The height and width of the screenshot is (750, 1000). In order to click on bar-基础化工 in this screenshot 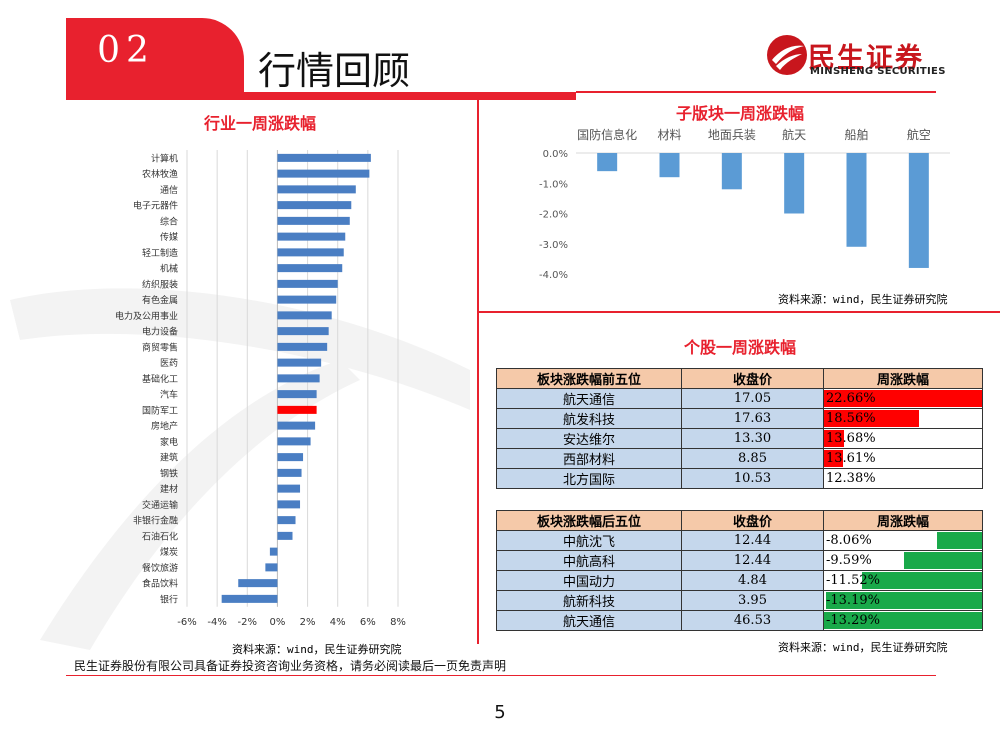, I will do `click(298, 378)`.